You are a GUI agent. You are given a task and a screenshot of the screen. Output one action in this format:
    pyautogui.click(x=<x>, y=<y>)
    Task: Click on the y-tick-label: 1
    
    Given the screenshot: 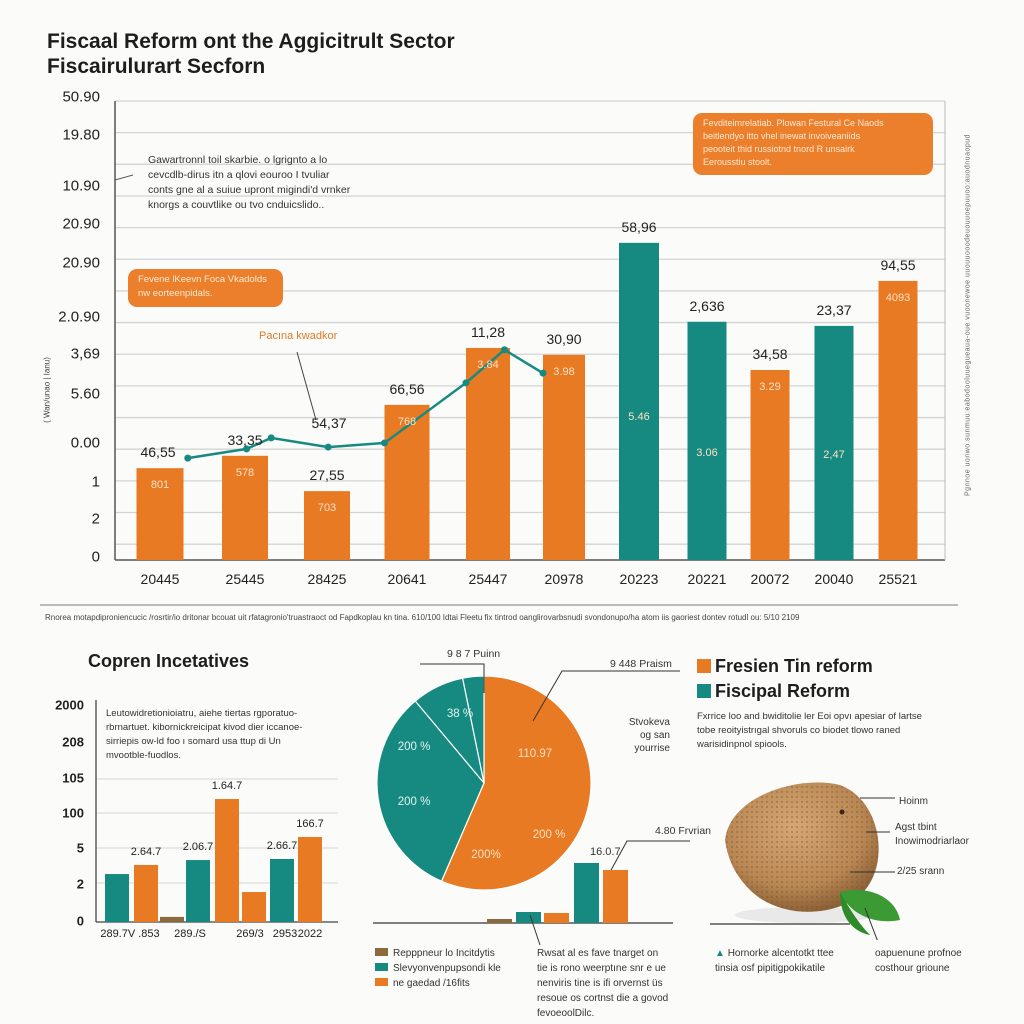 What is the action you would take?
    pyautogui.click(x=95, y=482)
    